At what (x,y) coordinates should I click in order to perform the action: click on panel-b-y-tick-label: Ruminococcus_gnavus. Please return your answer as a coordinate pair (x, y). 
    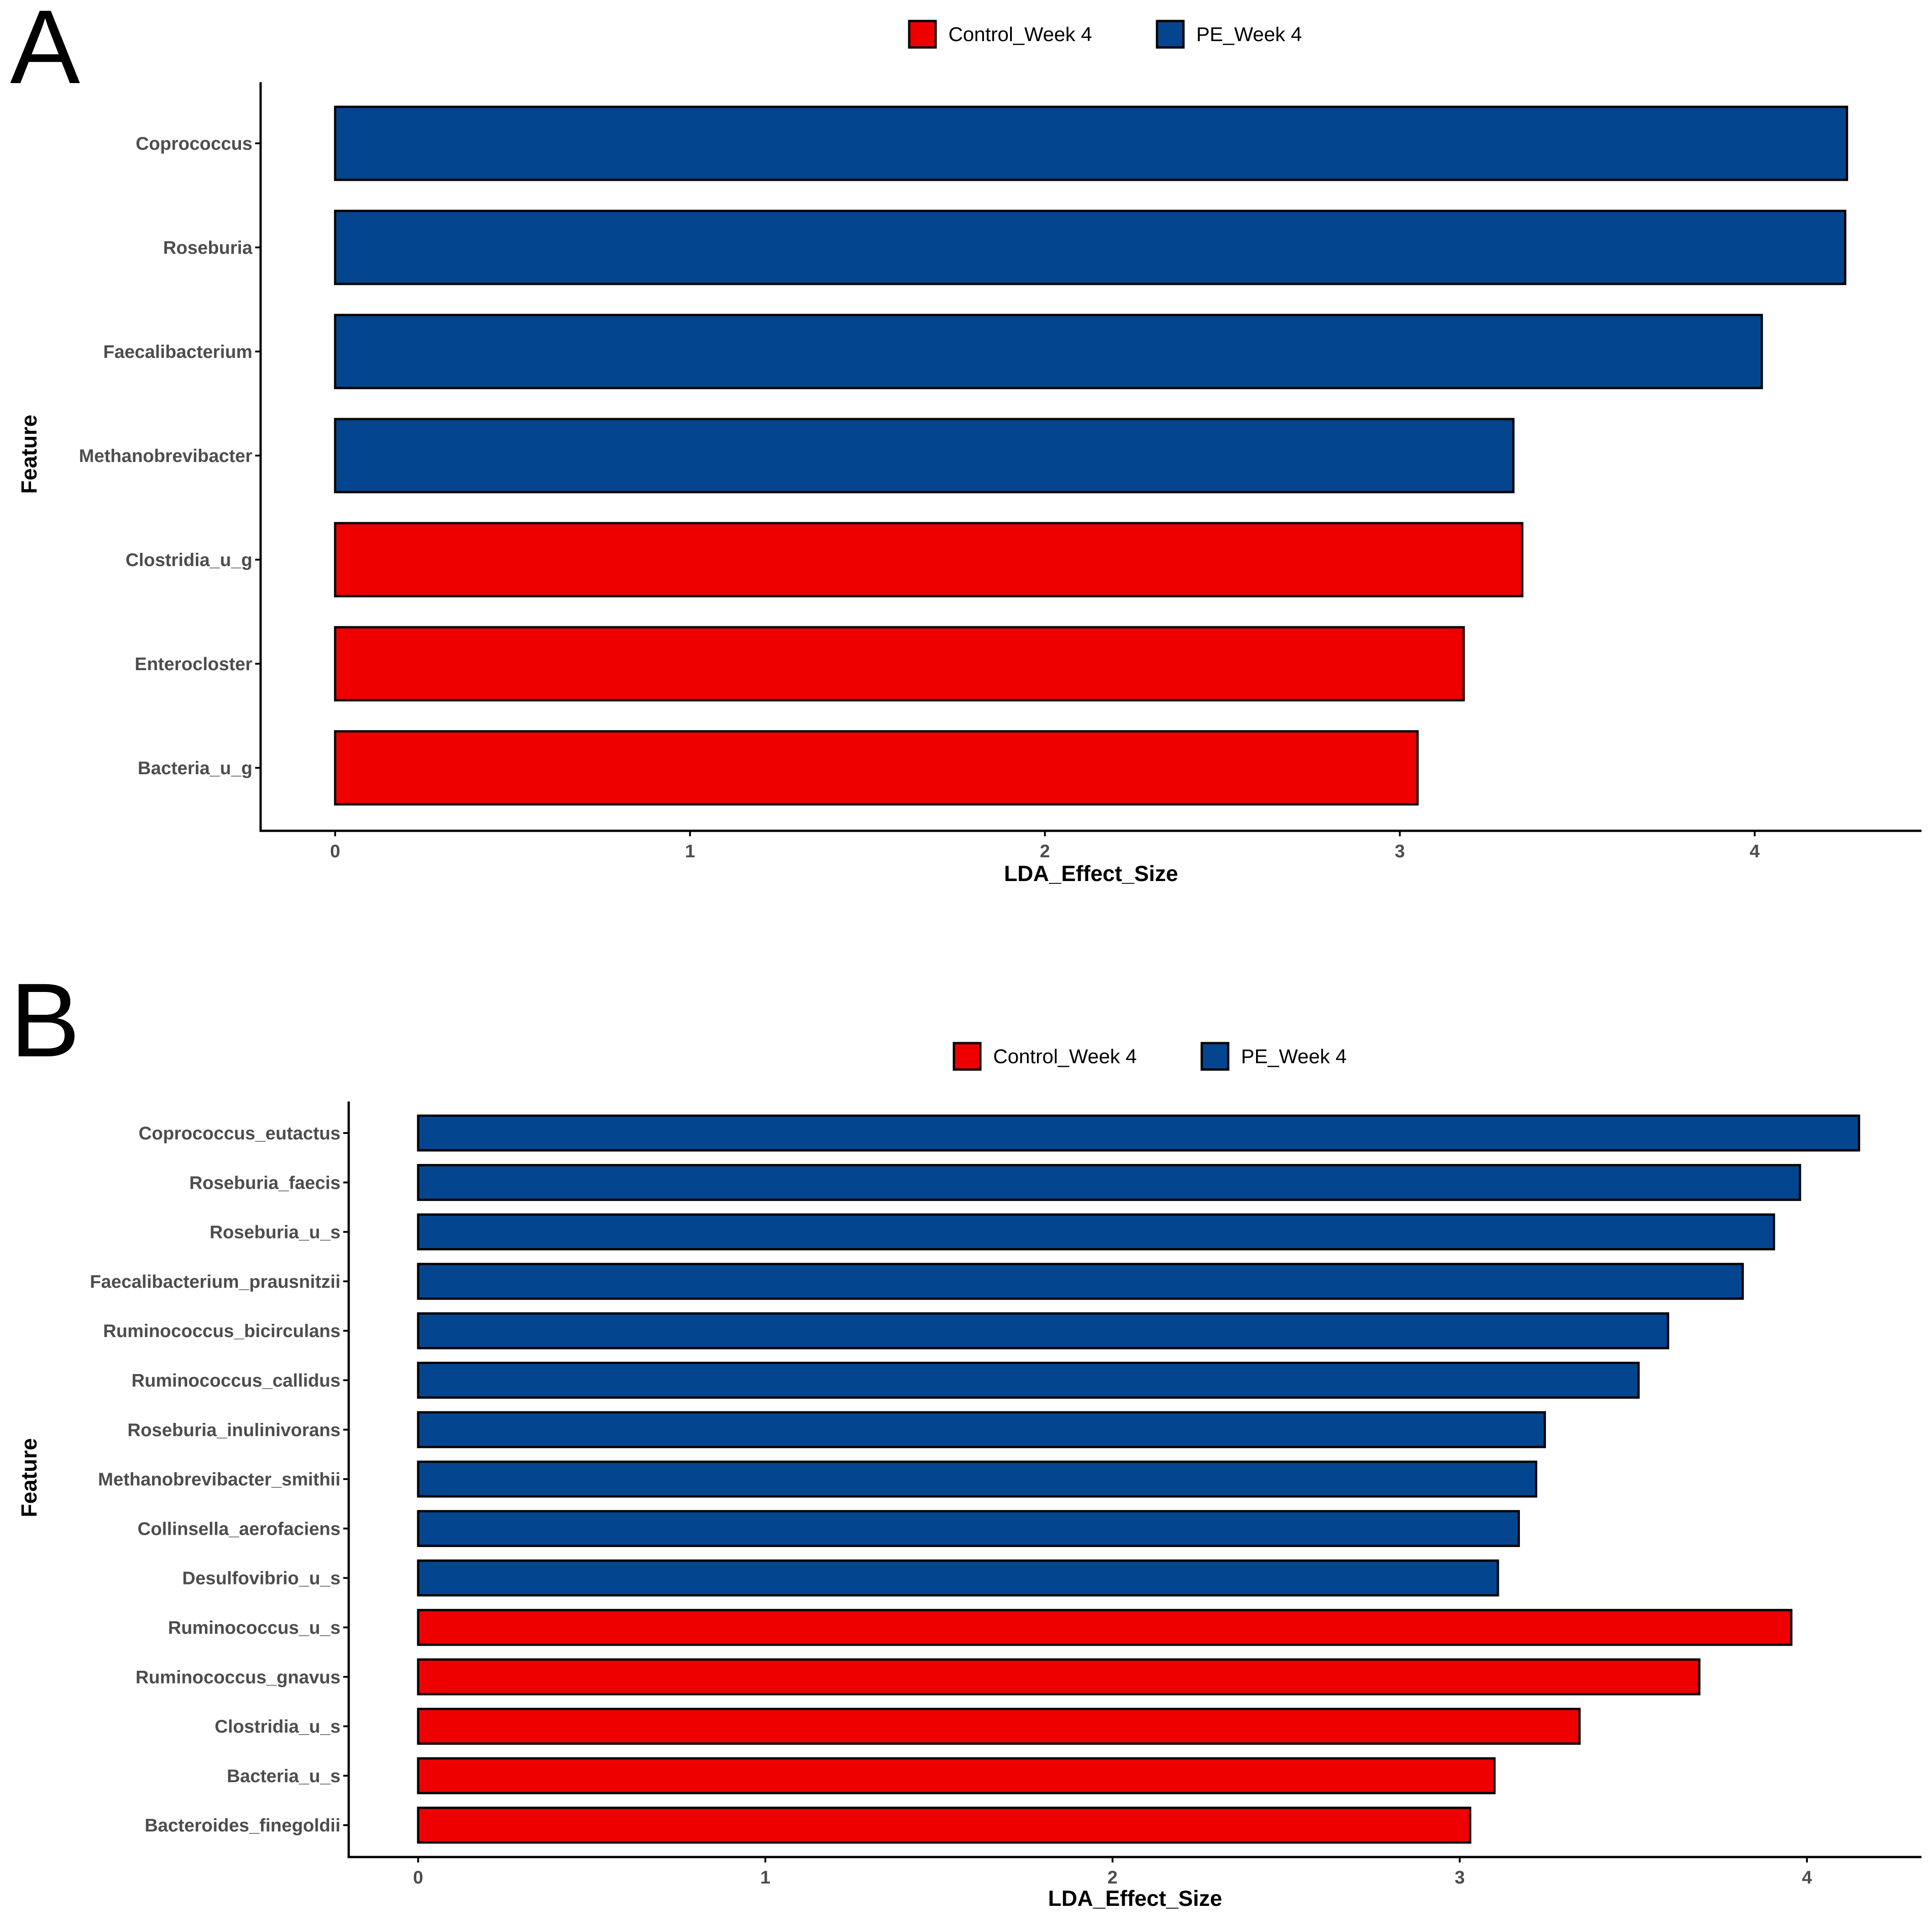
    Looking at the image, I should click on (238, 1677).